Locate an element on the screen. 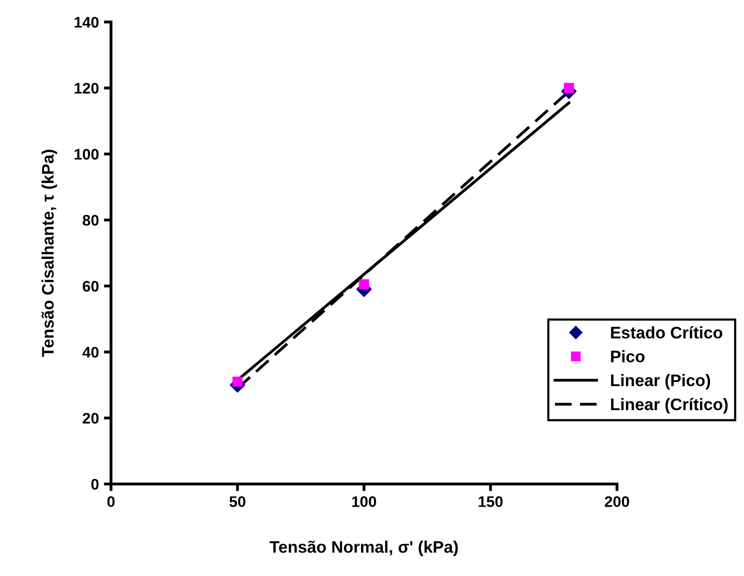 Image resolution: width=744 pixels, height=576 pixels. legend-label: Linear (Crítico) is located at coordinates (669, 406).